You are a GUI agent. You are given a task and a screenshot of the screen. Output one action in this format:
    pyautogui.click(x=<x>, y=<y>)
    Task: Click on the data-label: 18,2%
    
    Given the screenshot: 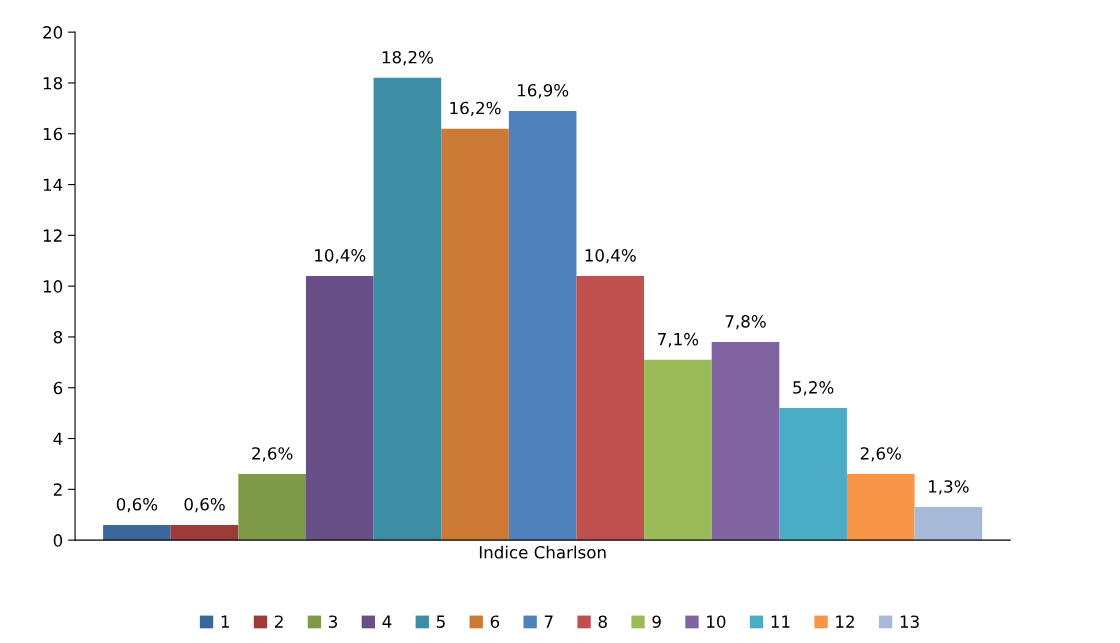 What is the action you would take?
    pyautogui.click(x=407, y=58)
    